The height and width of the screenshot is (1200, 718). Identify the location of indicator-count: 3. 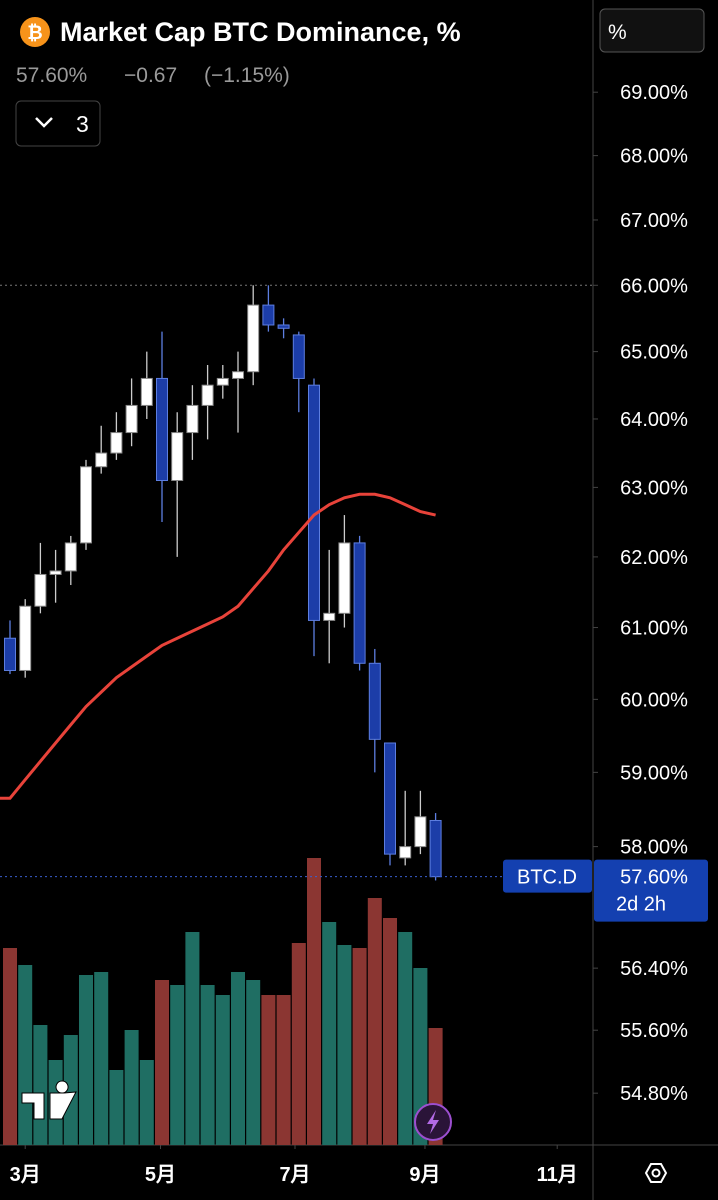
(82, 124).